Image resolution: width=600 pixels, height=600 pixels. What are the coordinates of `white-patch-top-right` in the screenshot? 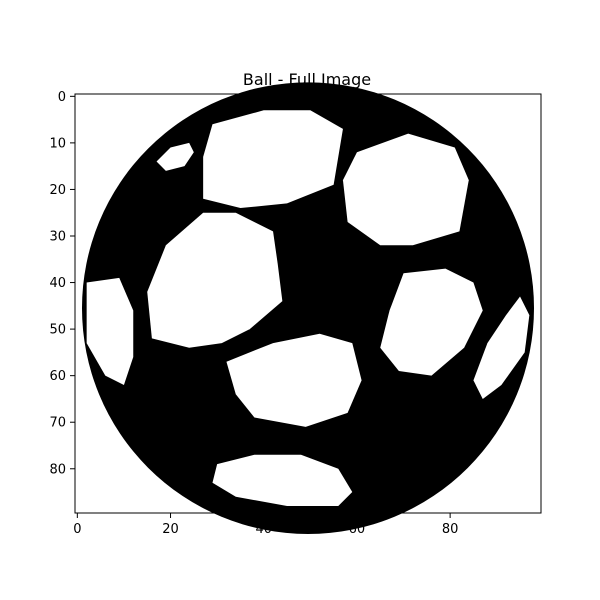 It's located at (405, 189).